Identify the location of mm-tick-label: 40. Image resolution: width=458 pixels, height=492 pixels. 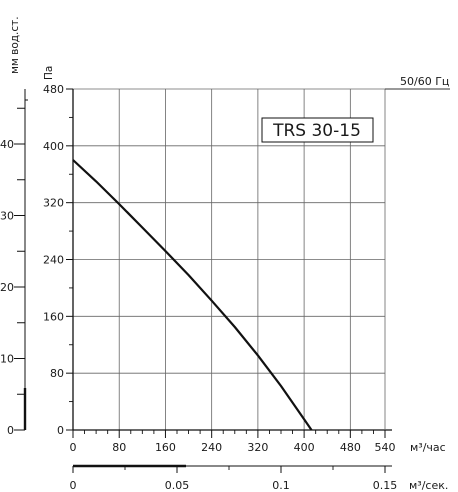
(7, 144).